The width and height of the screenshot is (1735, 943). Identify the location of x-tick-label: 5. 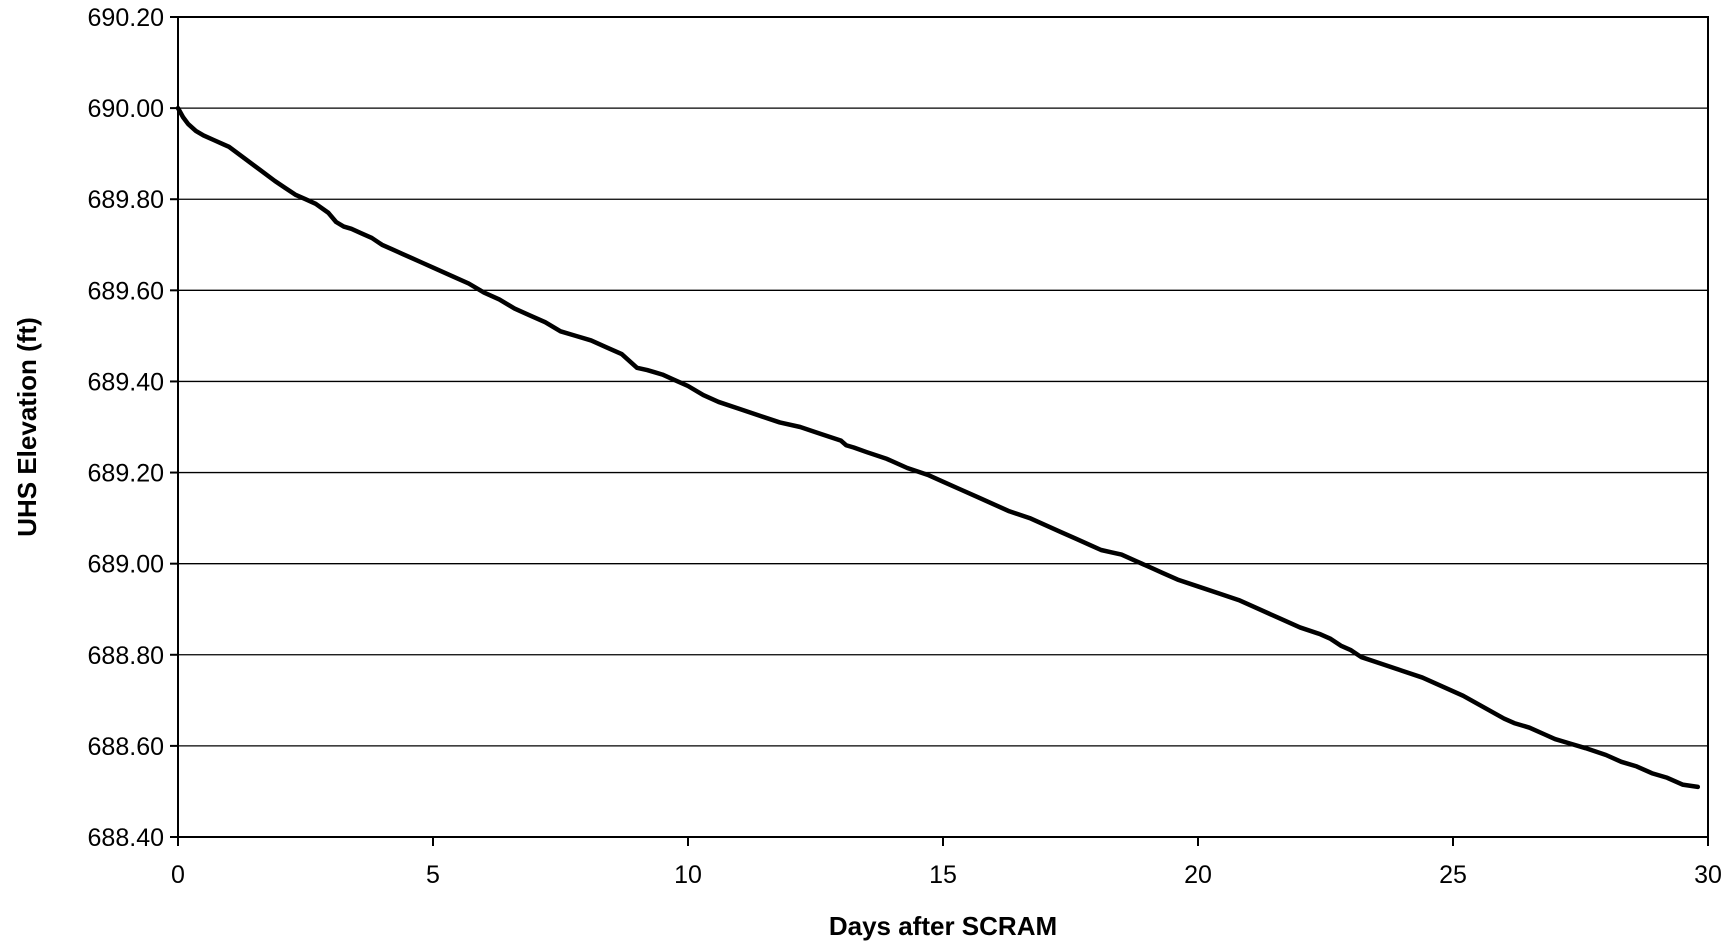
(433, 875).